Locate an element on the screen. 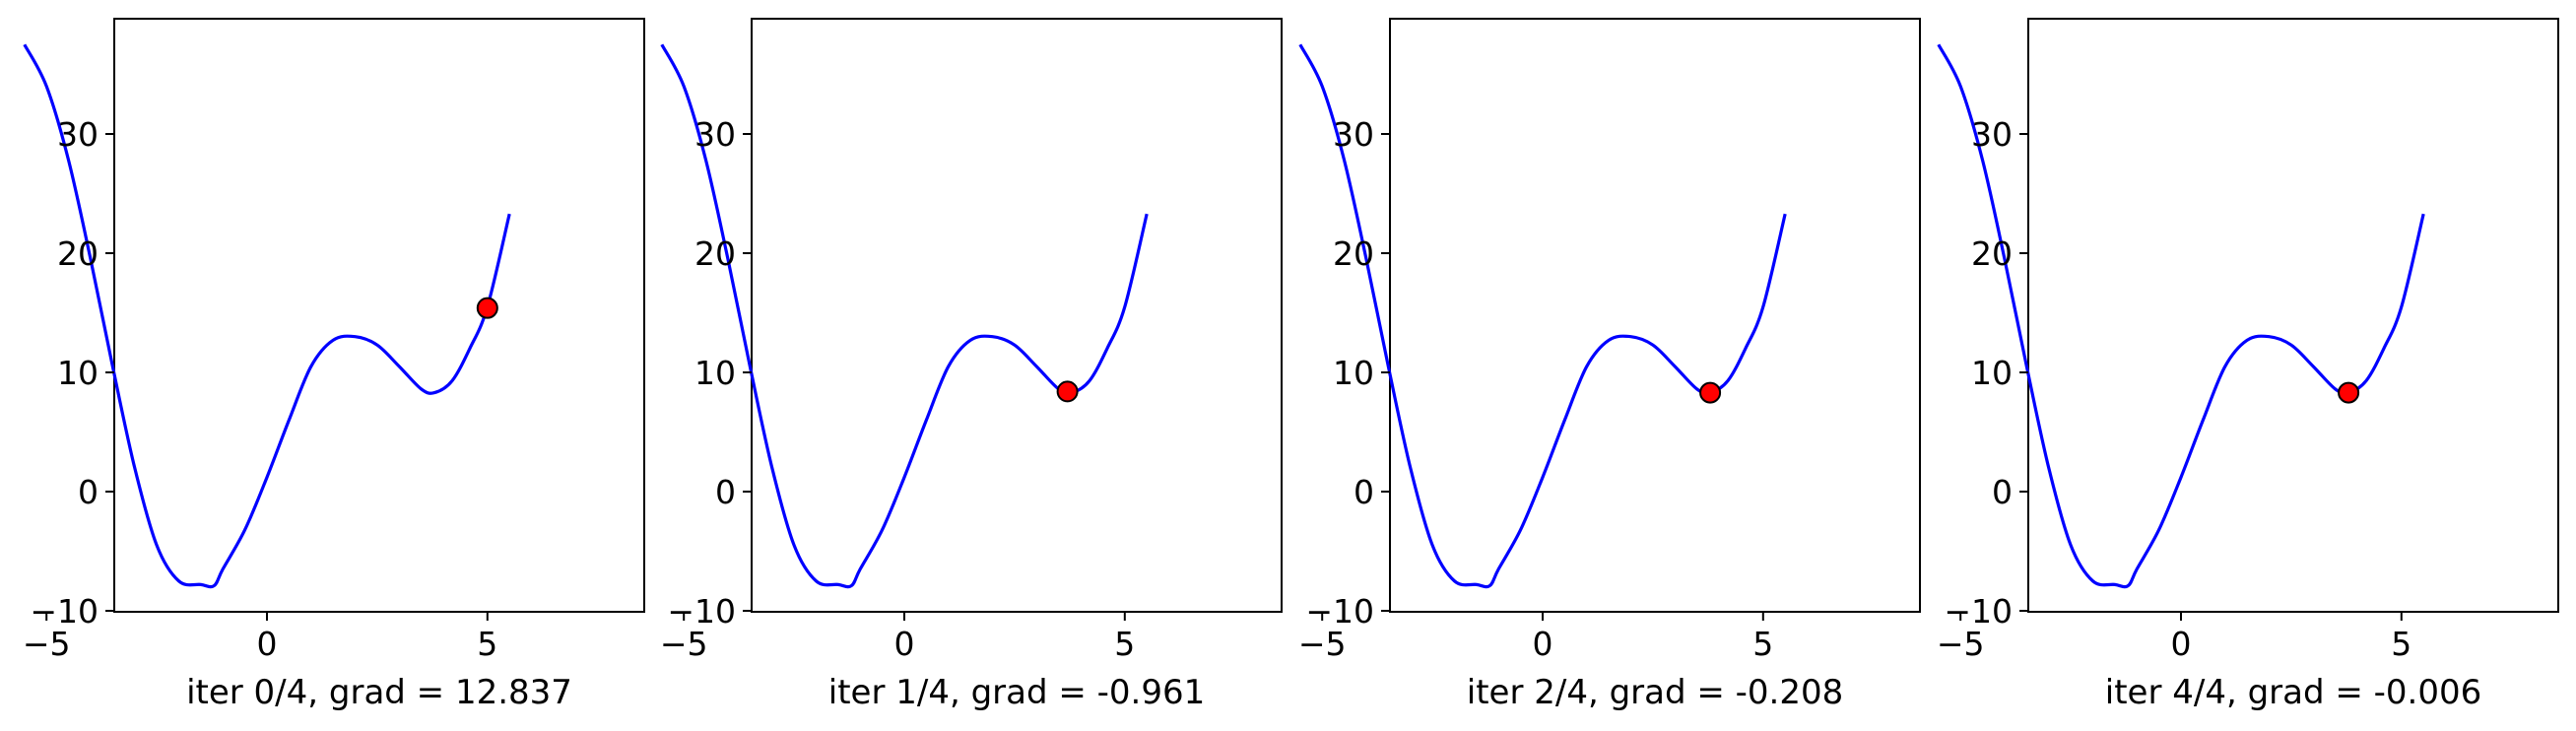  x-axis-label: iter 1/4, grad = -0.961 is located at coordinates (1017, 692).